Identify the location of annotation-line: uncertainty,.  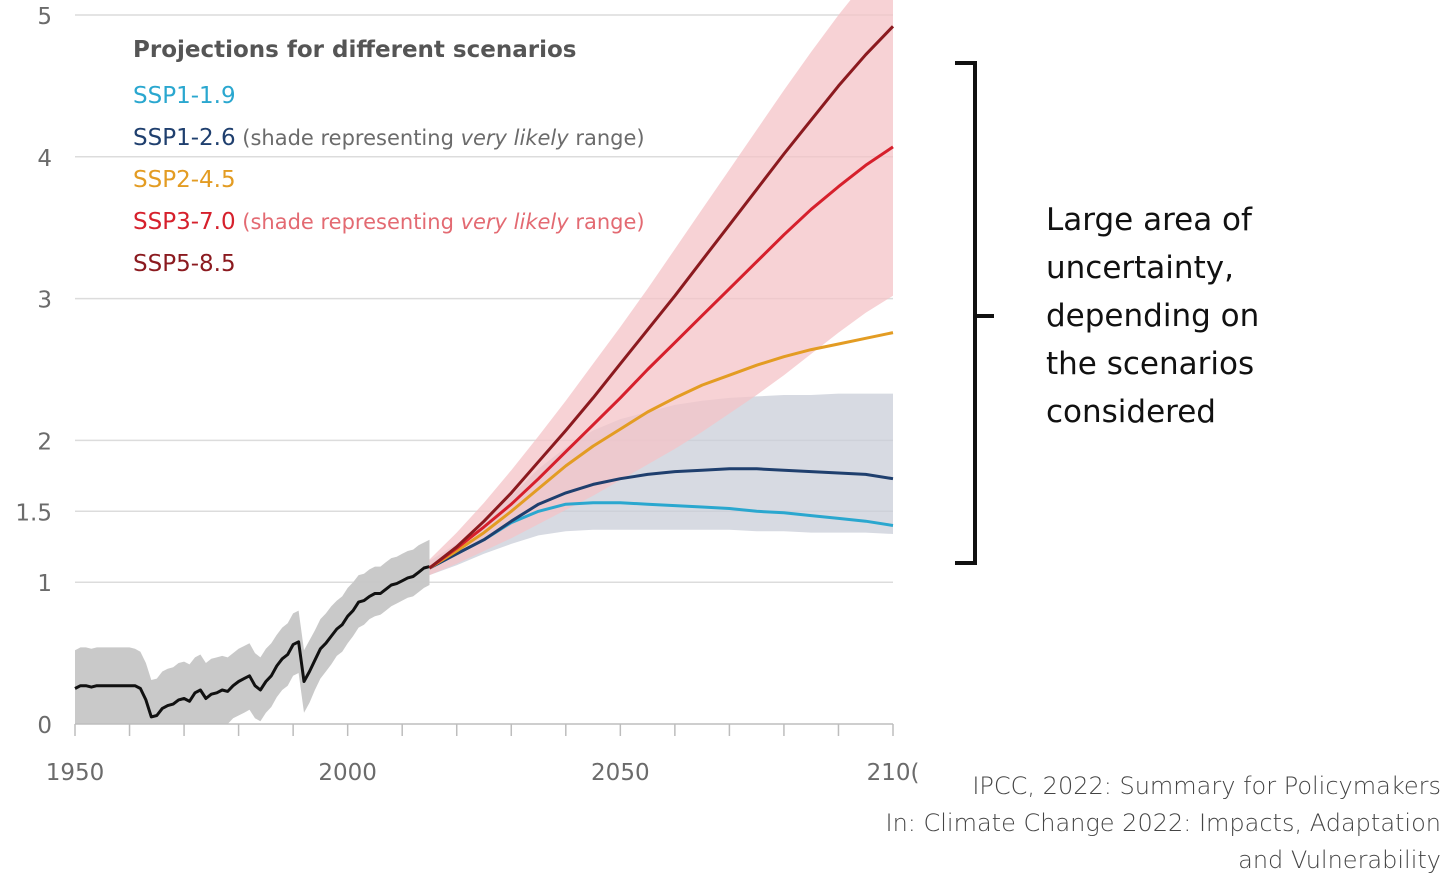
(1140, 268).